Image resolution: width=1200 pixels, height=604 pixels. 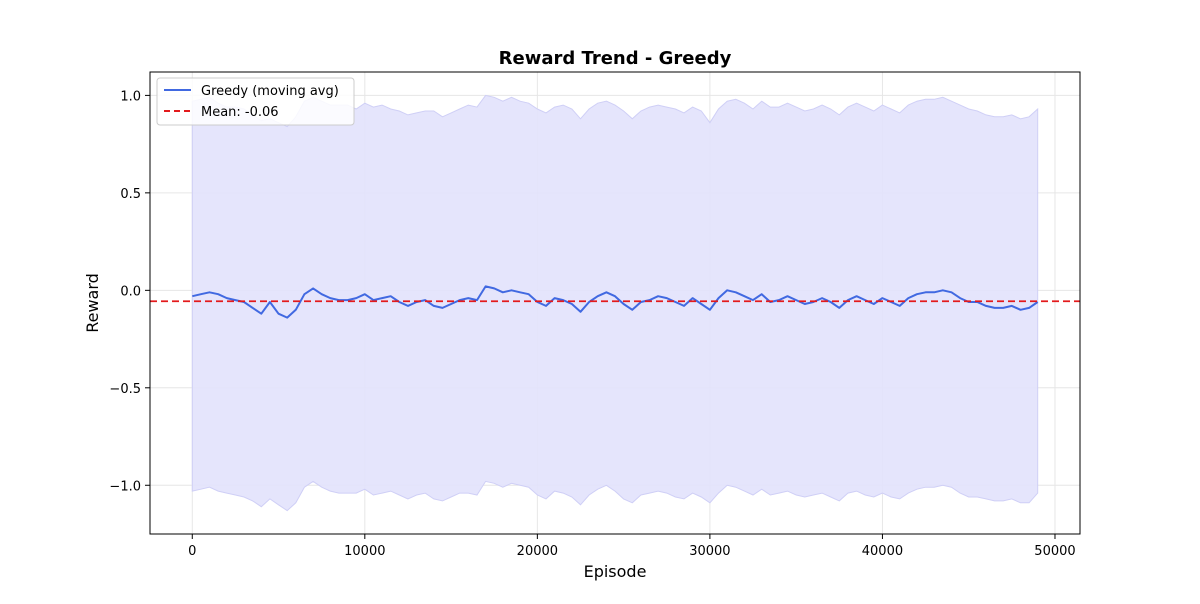 I want to click on legend-frame, so click(x=255, y=101).